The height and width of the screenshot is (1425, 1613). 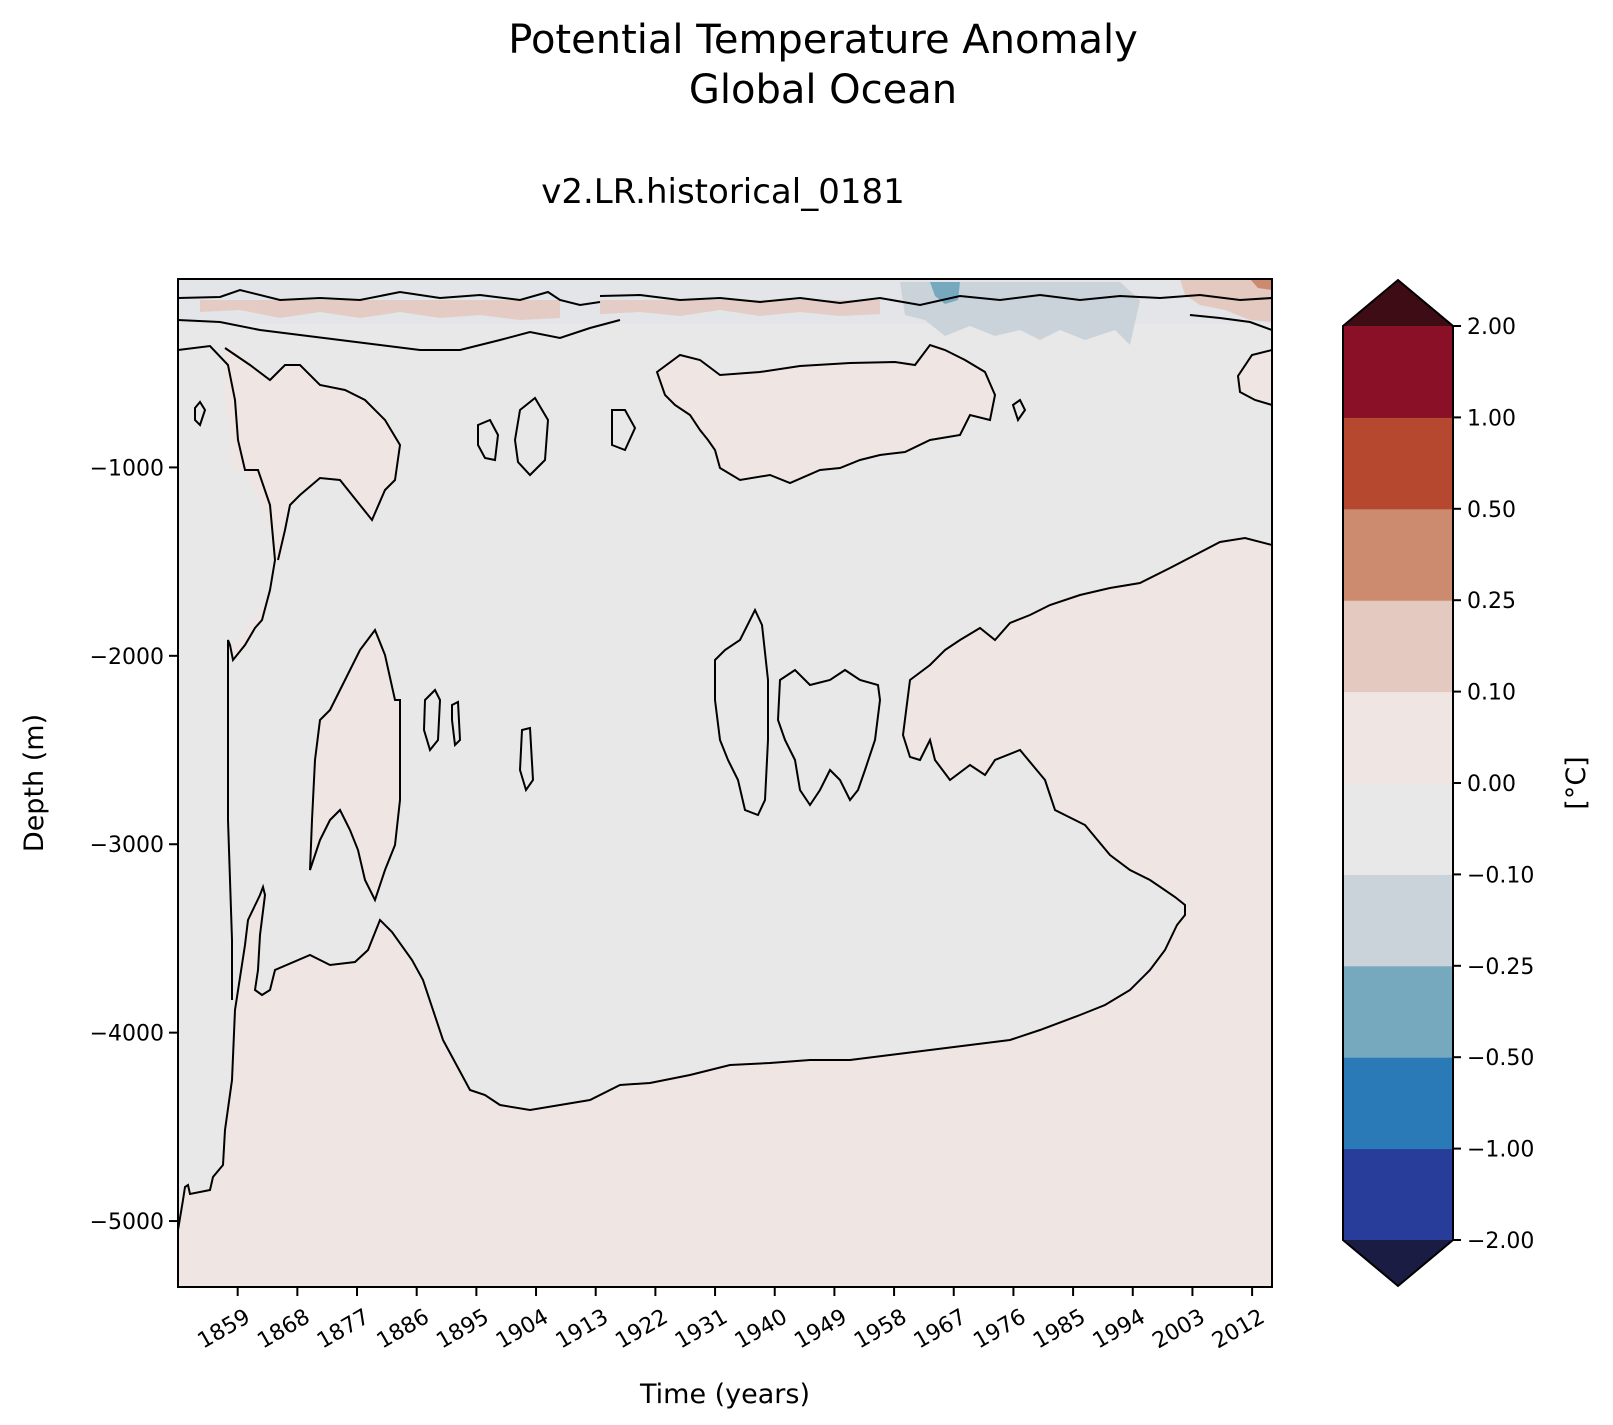 I want to click on contour-mid-right, so click(x=829, y=737).